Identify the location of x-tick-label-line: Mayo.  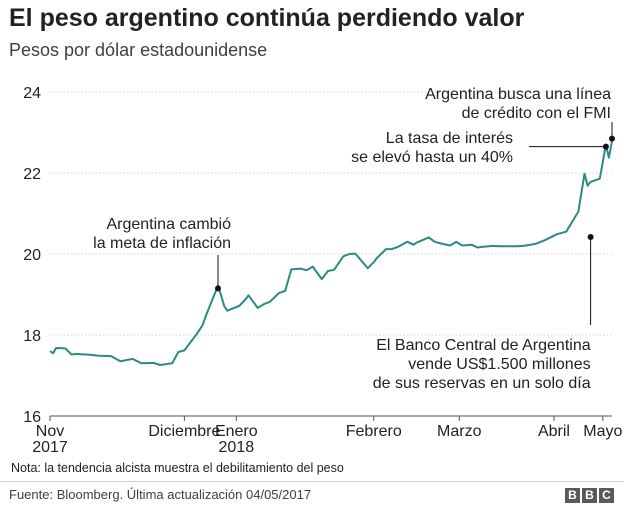
(602, 431).